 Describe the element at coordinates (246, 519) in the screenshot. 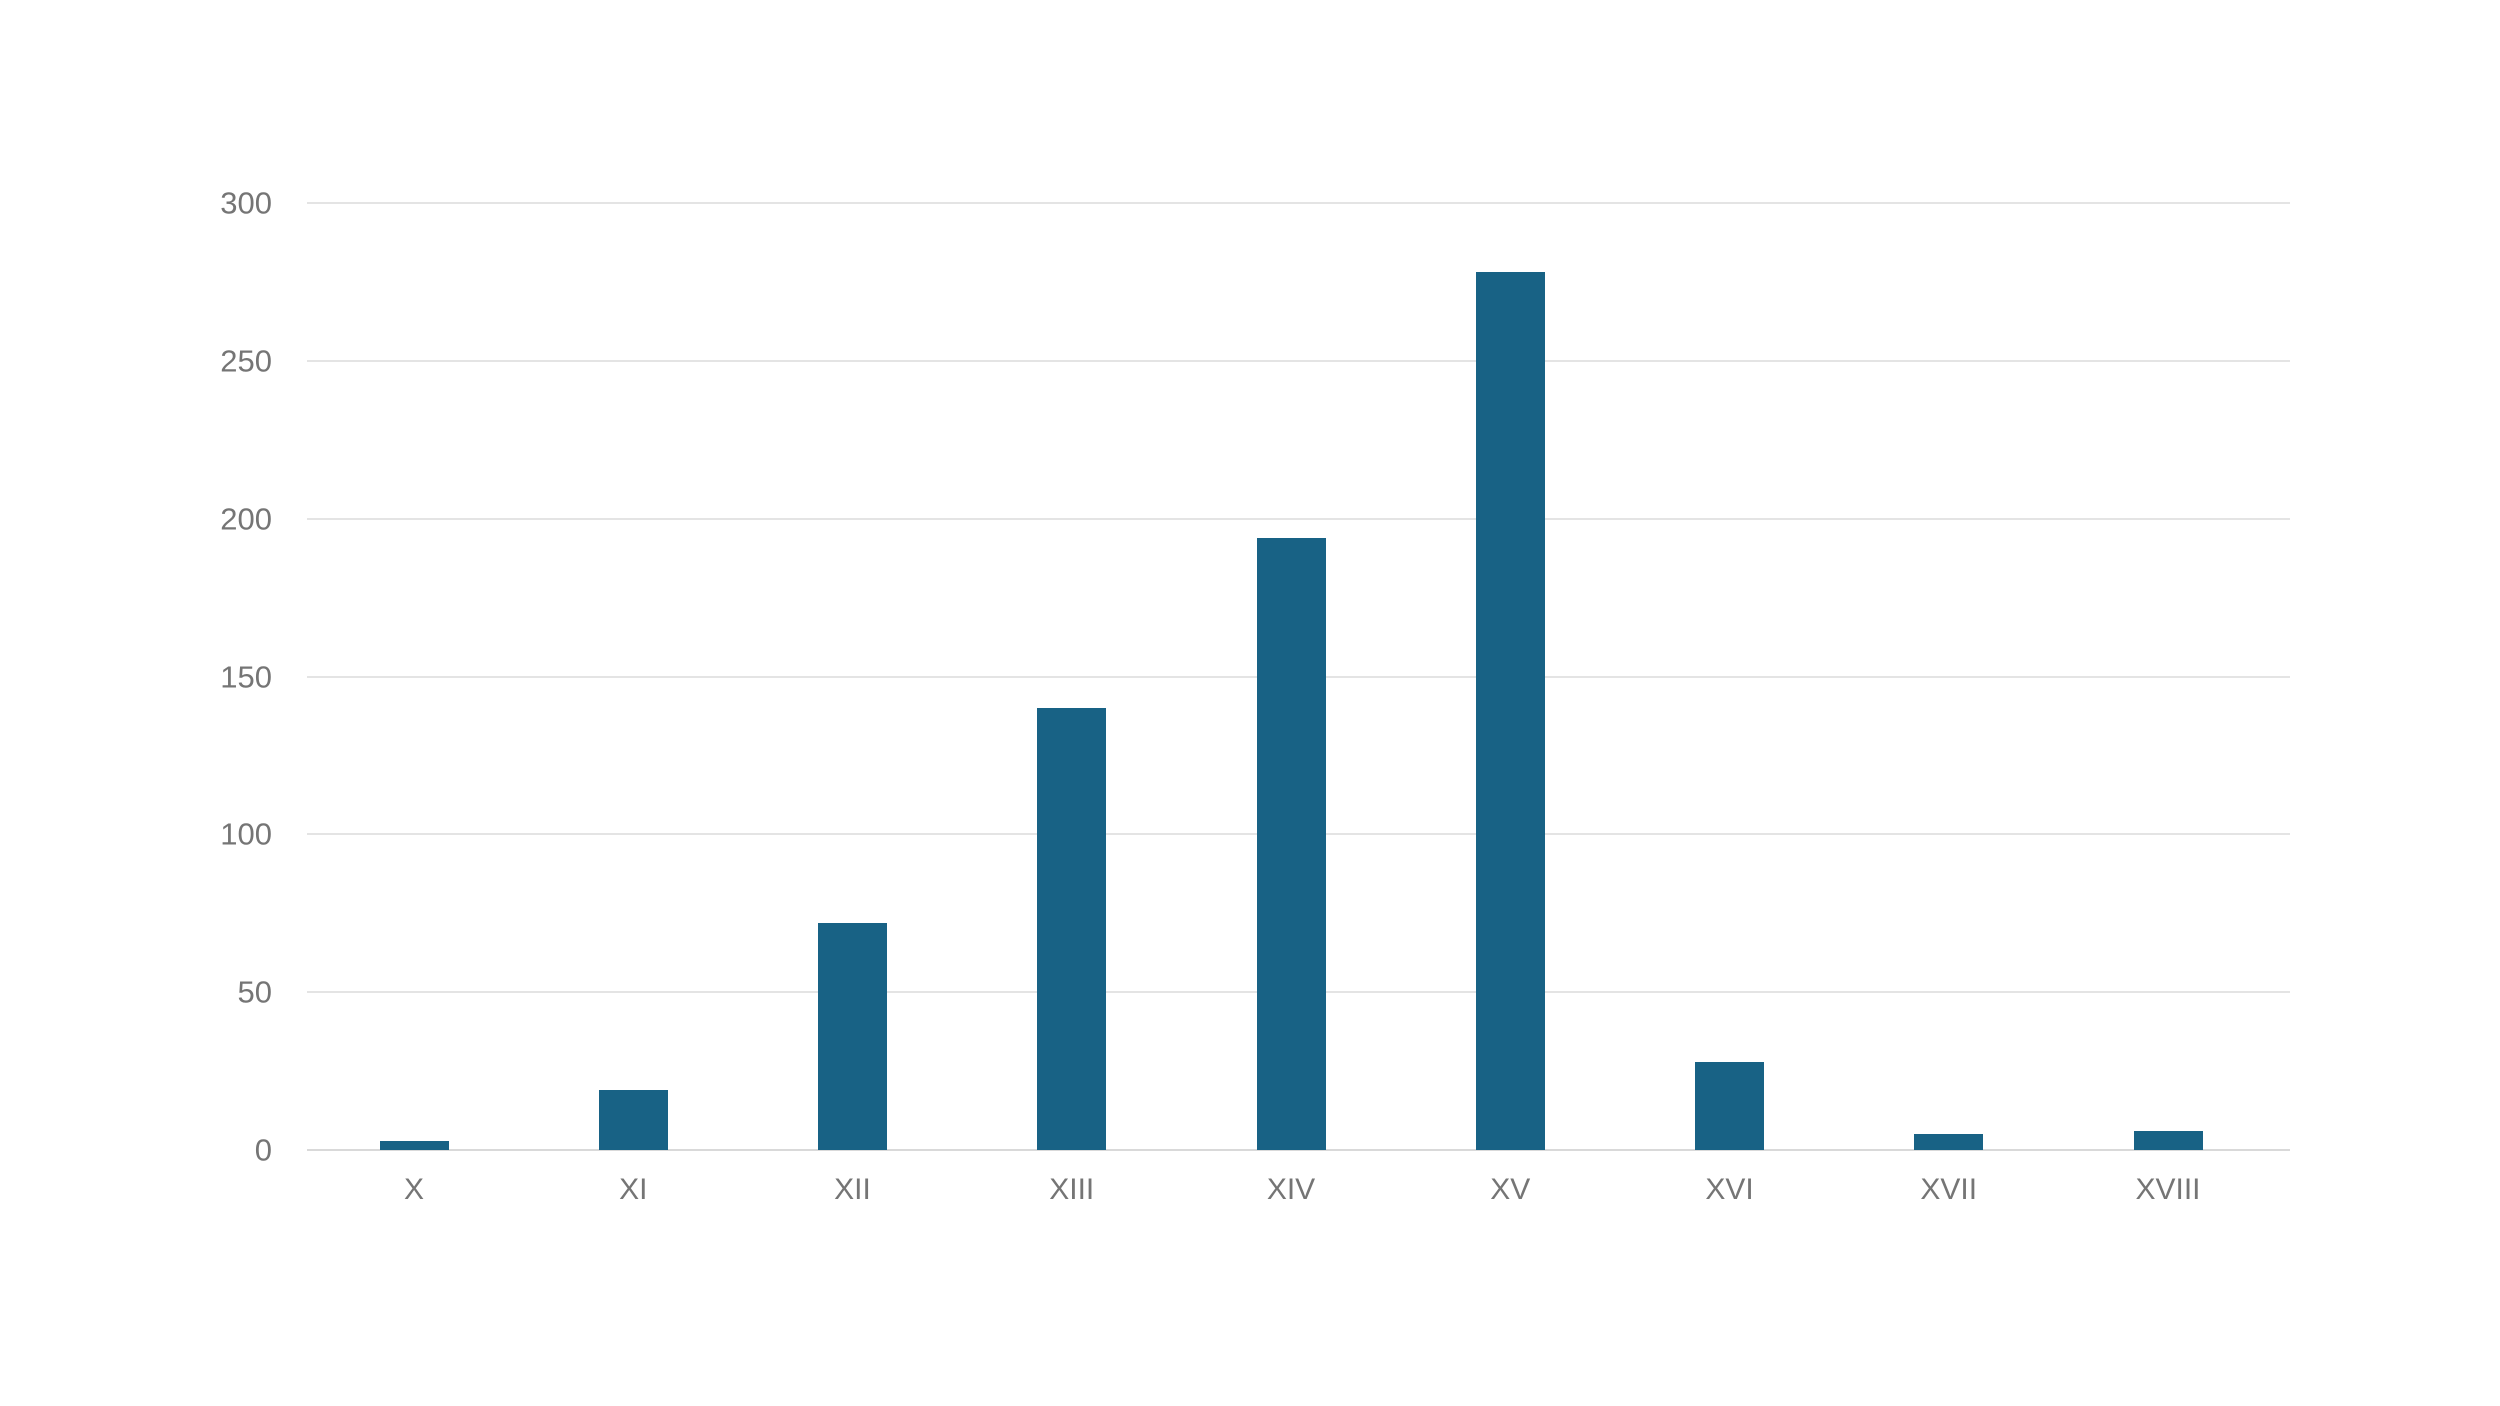

I see `y-axis-tick-label: 200` at that location.